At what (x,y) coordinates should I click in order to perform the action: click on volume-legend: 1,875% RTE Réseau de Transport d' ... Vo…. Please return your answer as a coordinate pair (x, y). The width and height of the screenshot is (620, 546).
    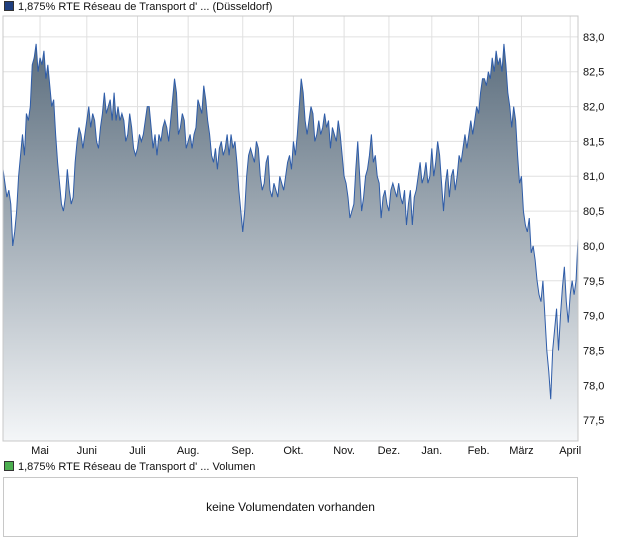
    Looking at the image, I should click on (129, 467).